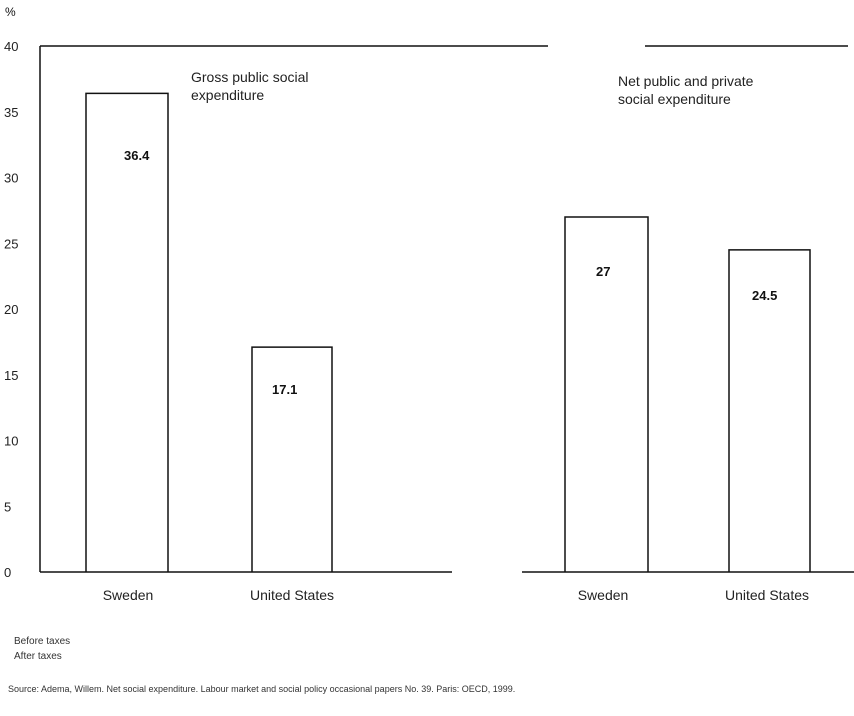  Describe the element at coordinates (42, 641) in the screenshot. I see `footnote-before-taxes: Before taxes` at that location.